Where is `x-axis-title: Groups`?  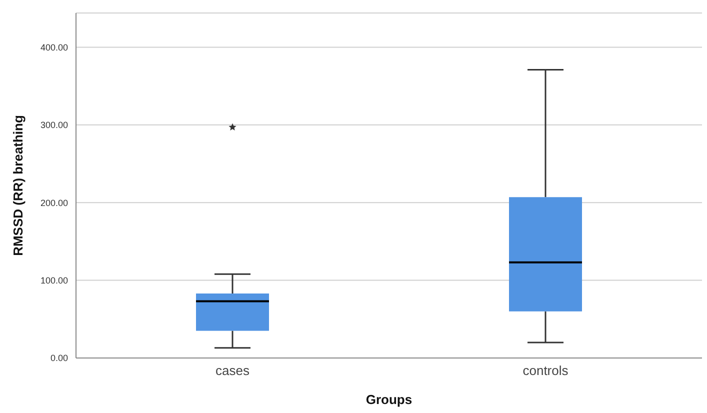
x-axis-title: Groups is located at coordinates (389, 399).